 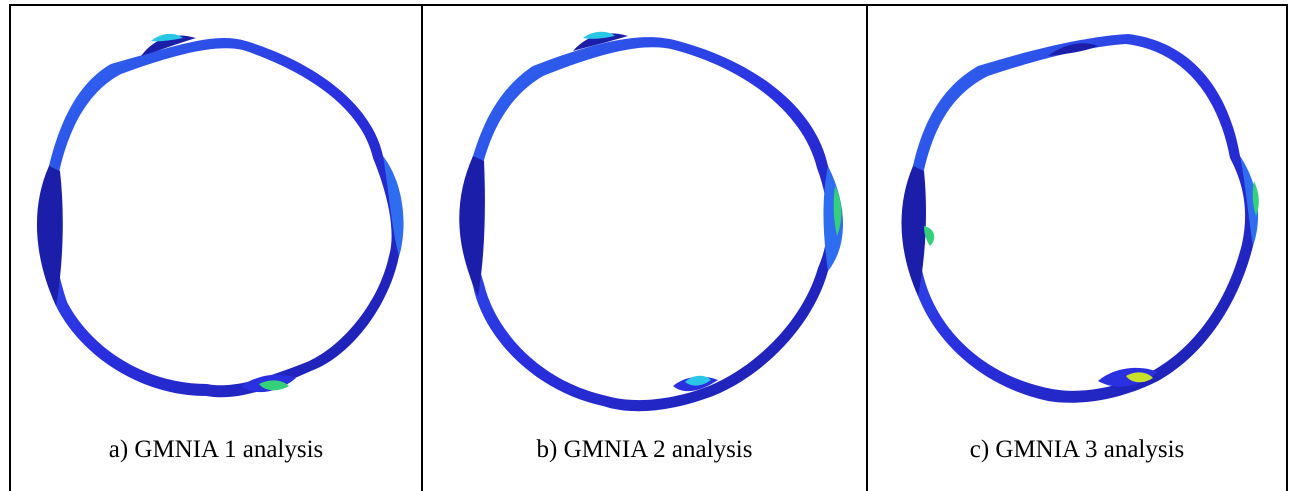 What do you see at coordinates (216, 449) in the screenshot?
I see `panel-caption: a) GMNIA 1 analysis` at bounding box center [216, 449].